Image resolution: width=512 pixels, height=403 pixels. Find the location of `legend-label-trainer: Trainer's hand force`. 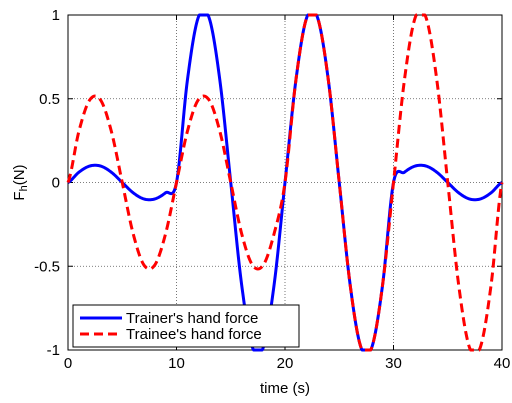

legend-label-trainer: Trainer's hand force is located at coordinates (192, 318).